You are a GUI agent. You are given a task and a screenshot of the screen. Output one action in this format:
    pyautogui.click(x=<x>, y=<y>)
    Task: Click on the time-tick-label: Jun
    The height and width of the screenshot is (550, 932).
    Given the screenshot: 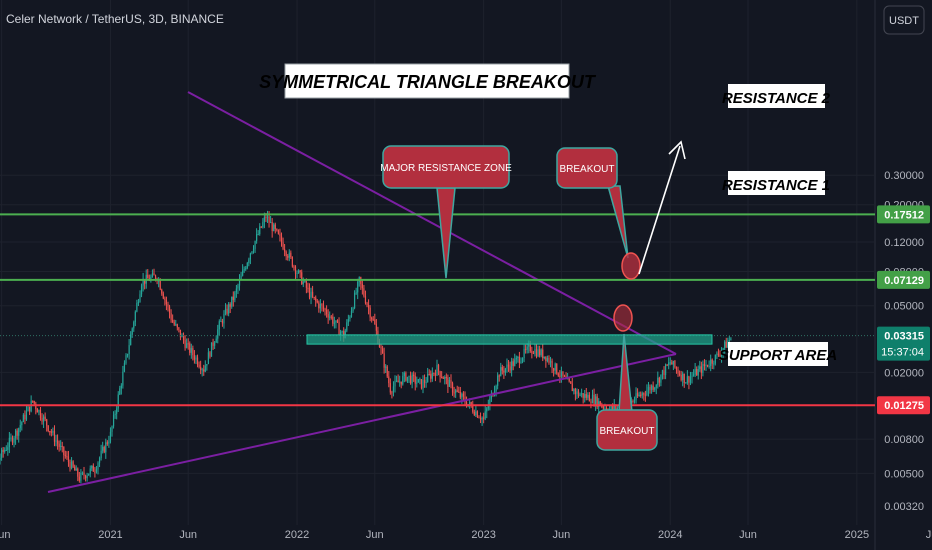 What is the action you would take?
    pyautogui.click(x=929, y=535)
    